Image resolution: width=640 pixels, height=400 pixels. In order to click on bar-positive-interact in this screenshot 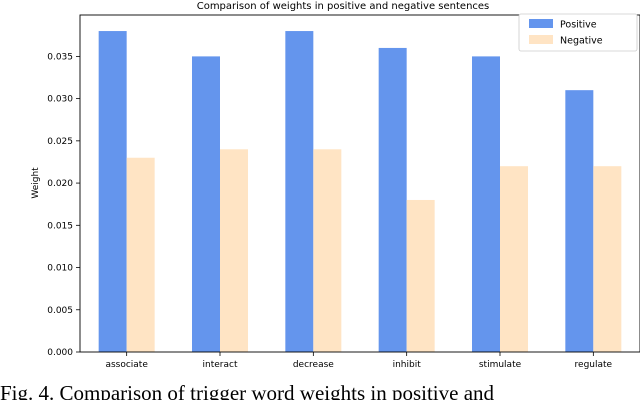, I will do `click(206, 204)`.